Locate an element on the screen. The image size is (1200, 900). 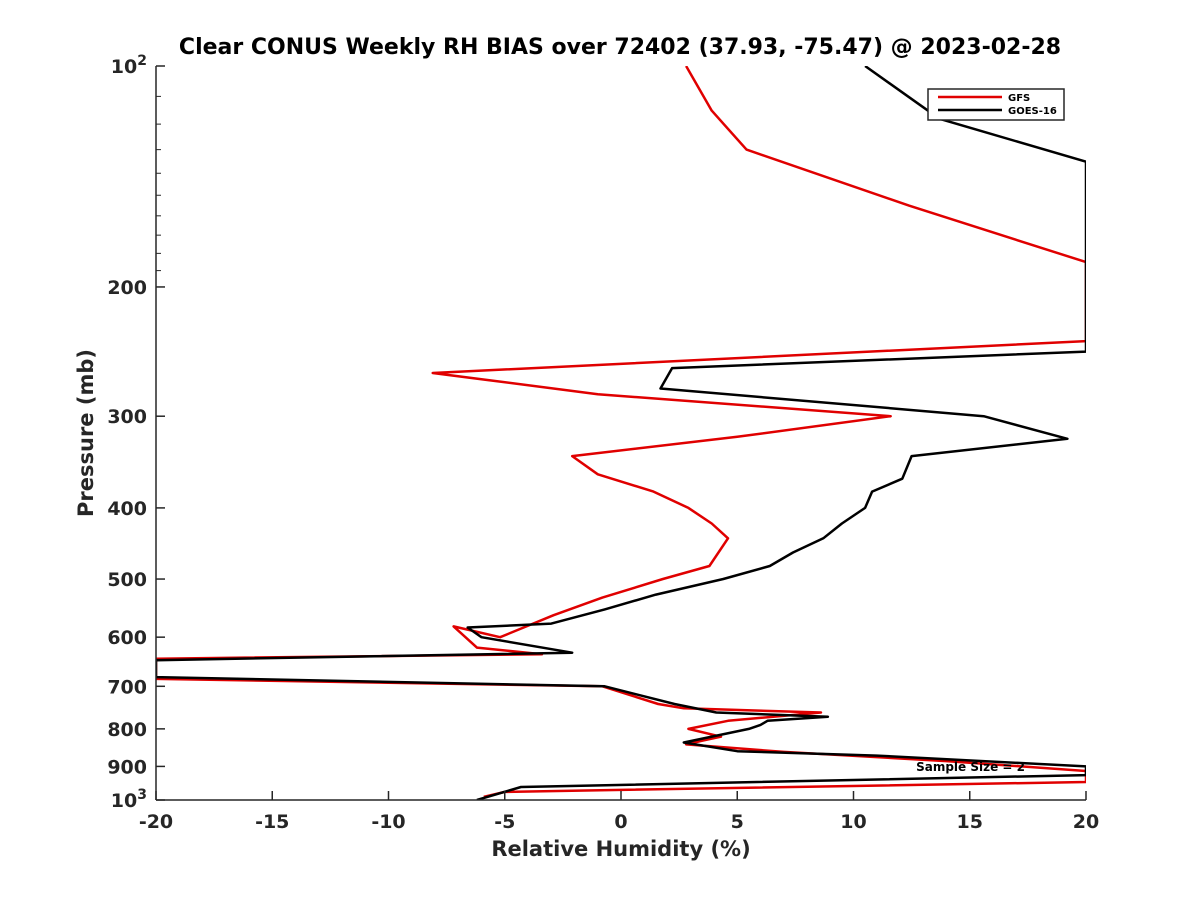
y-tick-label: 10³ is located at coordinates (129, 799).